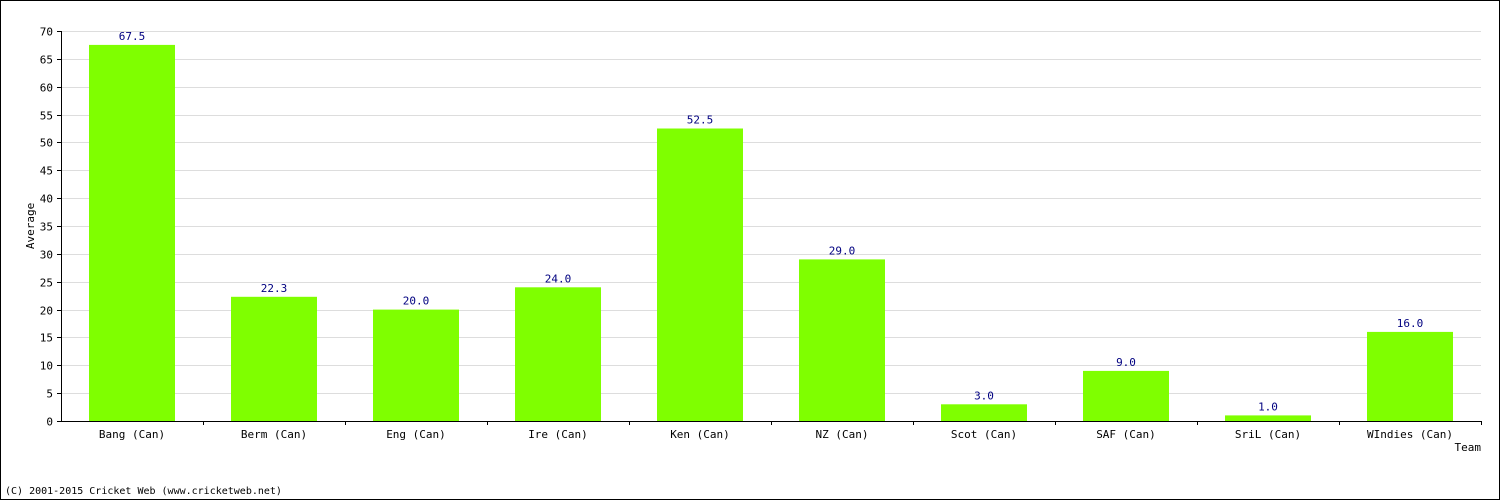  What do you see at coordinates (46, 60) in the screenshot?
I see `y-tick-label: 65` at bounding box center [46, 60].